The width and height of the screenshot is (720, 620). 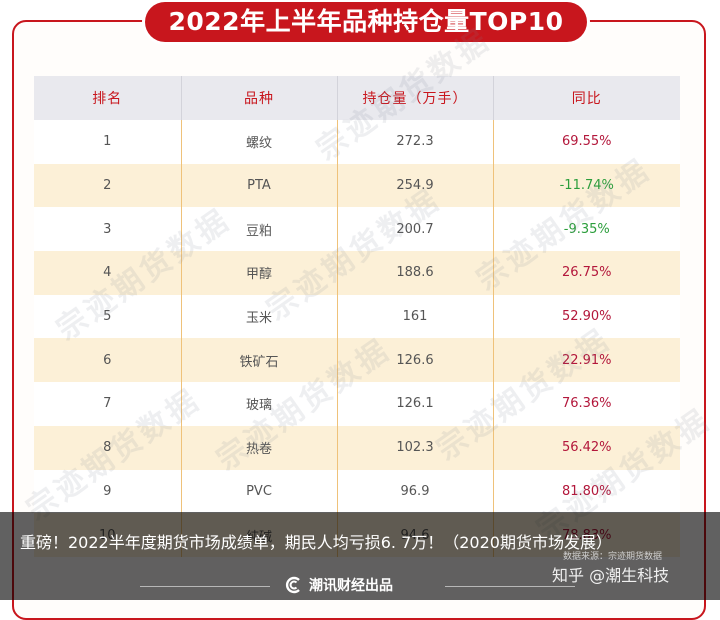 I want to click on footer-divider-left, so click(x=205, y=586).